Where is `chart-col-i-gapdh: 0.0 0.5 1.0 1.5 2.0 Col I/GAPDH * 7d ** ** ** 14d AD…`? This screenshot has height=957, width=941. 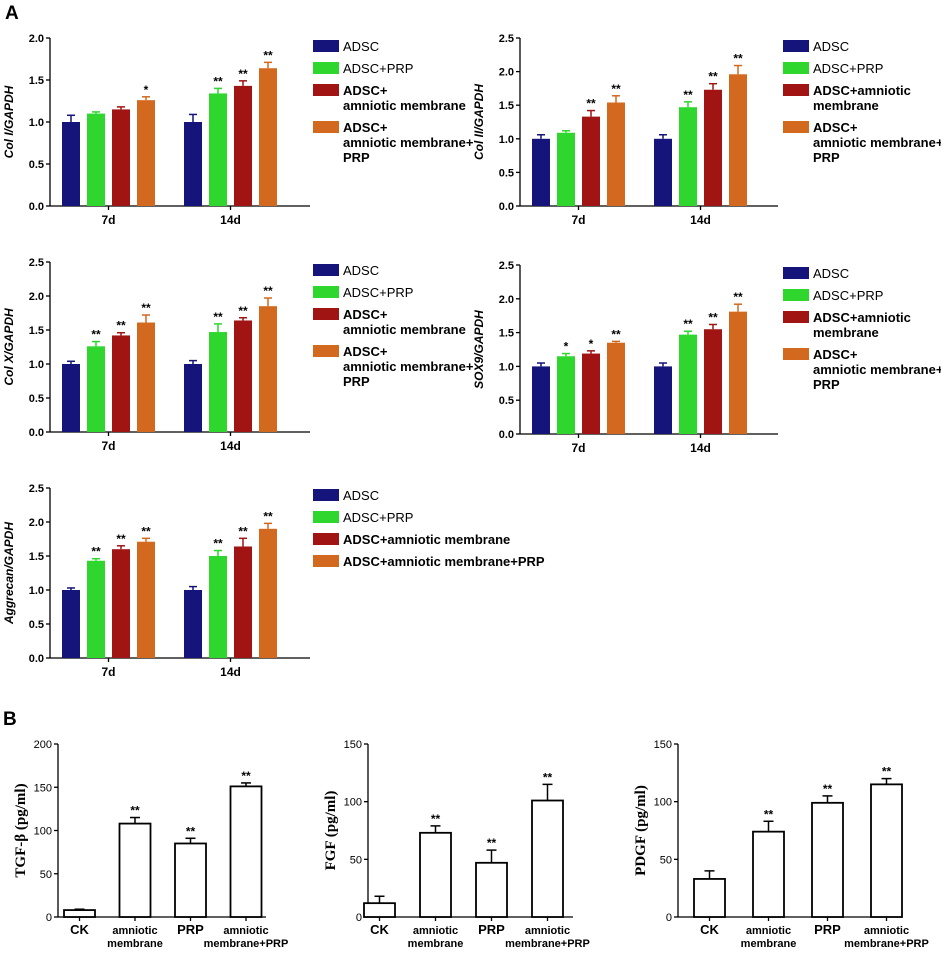 chart-col-i-gapdh: 0.0 0.5 1.0 1.5 2.0 Col I/GAPDH * 7d ** ** ** 14d AD… is located at coordinates (238, 130).